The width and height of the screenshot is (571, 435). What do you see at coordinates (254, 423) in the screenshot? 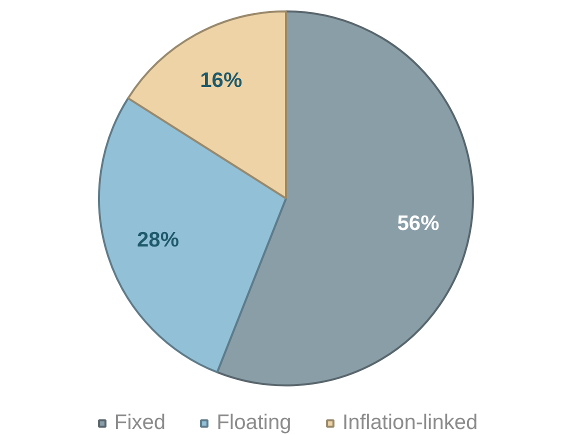
I see `legend-label: Floating` at bounding box center [254, 423].